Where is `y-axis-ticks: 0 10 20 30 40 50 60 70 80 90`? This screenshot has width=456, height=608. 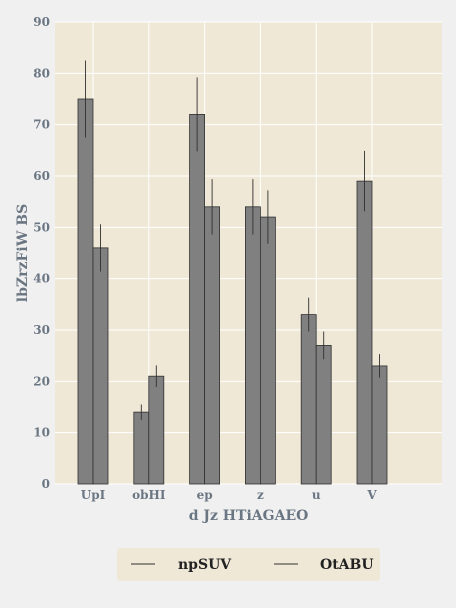 y-axis-ticks: 0 10 20 30 40 50 60 70 80 90 is located at coordinates (41, 253).